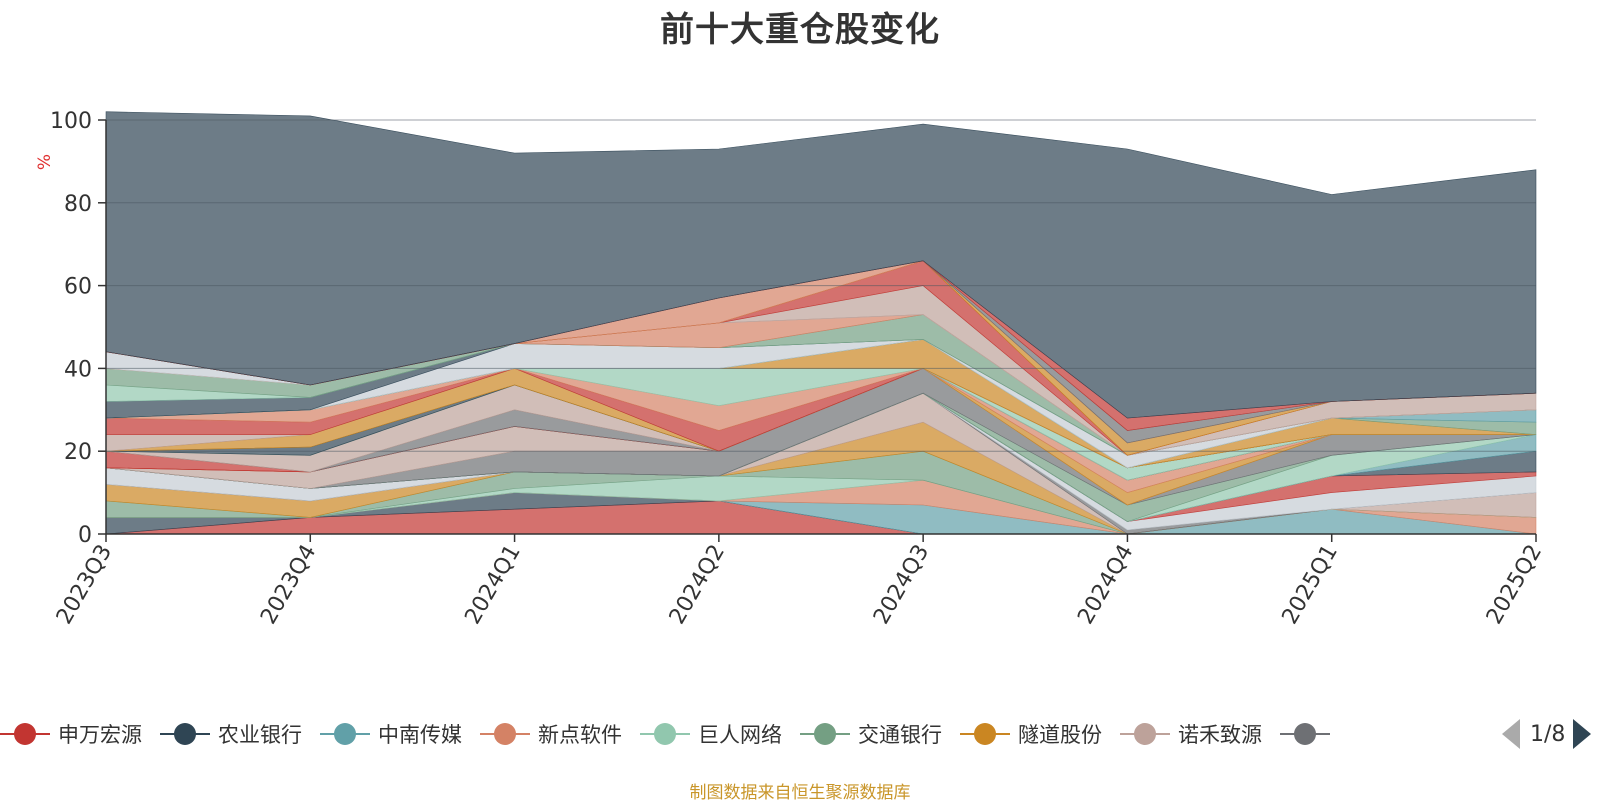 This screenshot has width=1600, height=803. Describe the element at coordinates (800, 793) in the screenshot. I see `source-note: 制图数据来自恒生聚源数据库` at that location.